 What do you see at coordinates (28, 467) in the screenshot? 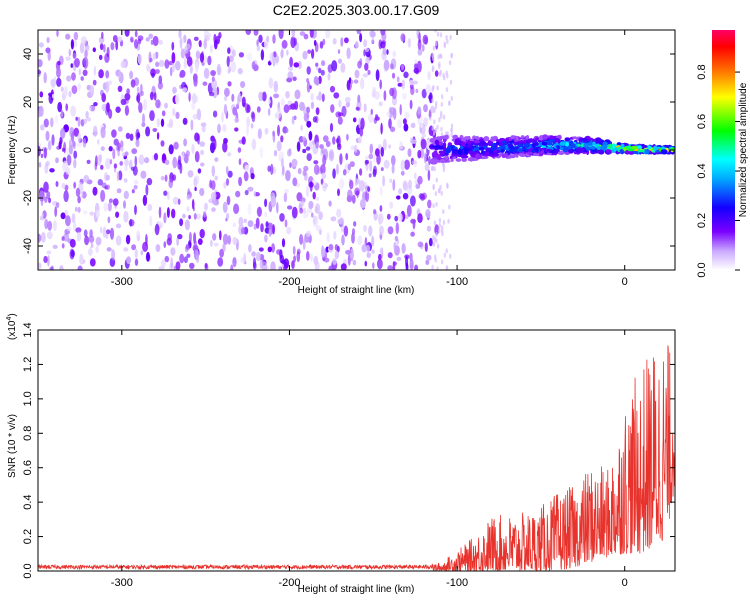
I see `snr-y-tick-label: 0.6` at bounding box center [28, 467].